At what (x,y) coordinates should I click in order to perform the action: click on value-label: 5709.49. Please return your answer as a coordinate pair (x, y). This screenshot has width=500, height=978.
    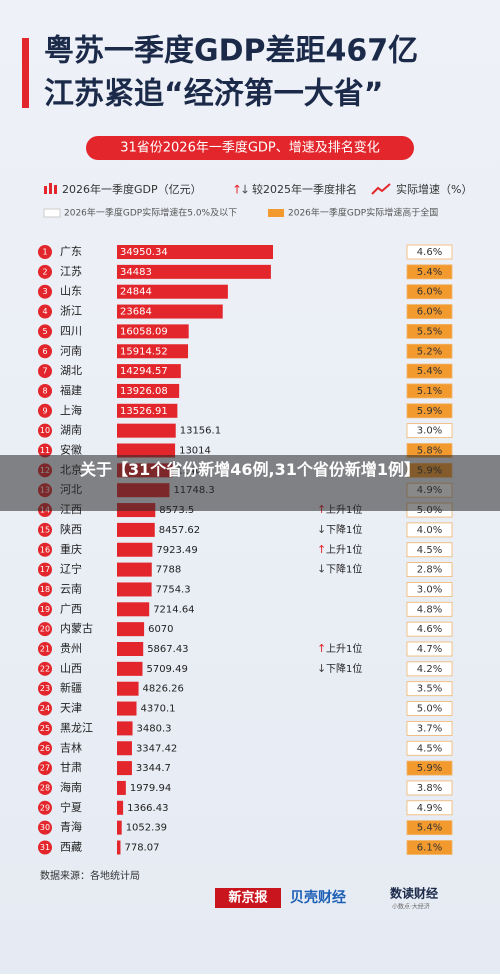
    Looking at the image, I should click on (166, 669).